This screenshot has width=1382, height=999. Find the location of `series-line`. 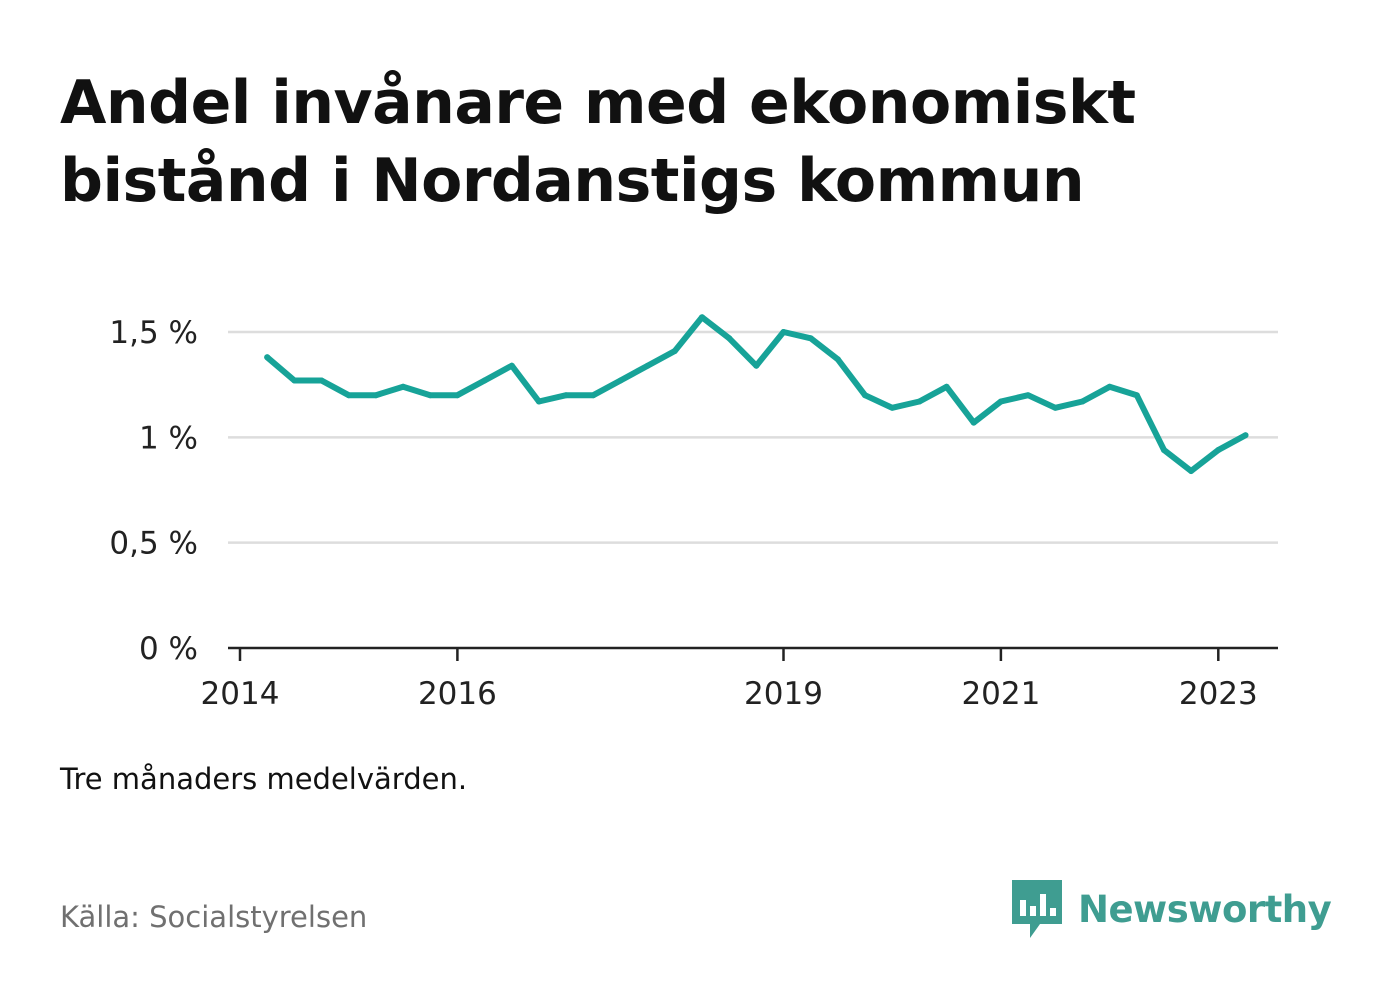

series-line is located at coordinates (756, 394).